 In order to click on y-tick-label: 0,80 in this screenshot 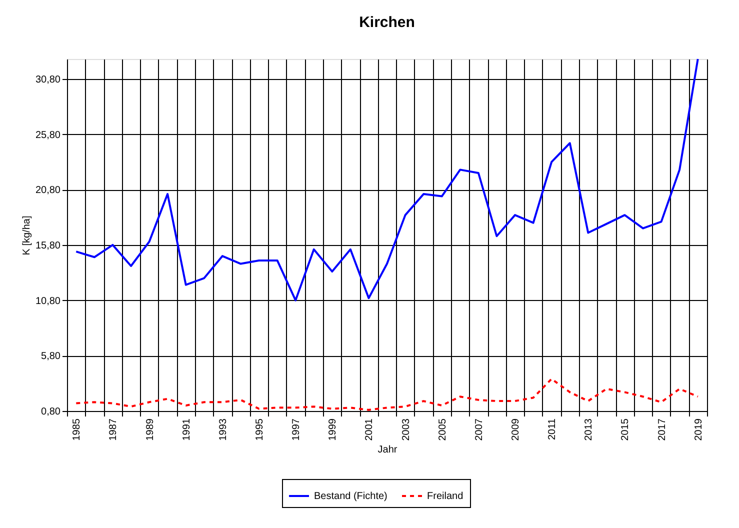, I will do `click(51, 412)`.